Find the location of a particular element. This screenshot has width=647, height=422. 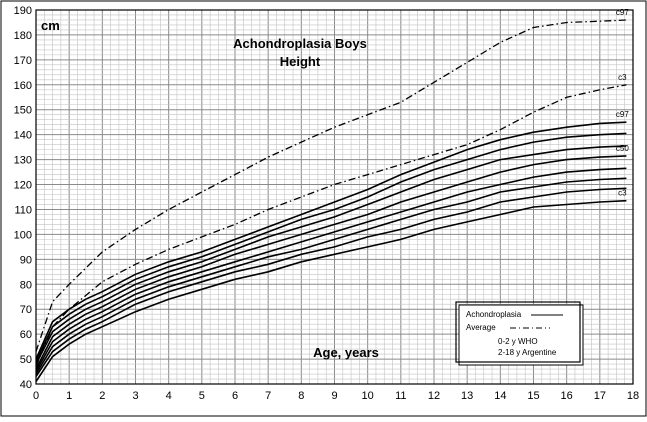

x-tick-label: 16 is located at coordinates (567, 396).